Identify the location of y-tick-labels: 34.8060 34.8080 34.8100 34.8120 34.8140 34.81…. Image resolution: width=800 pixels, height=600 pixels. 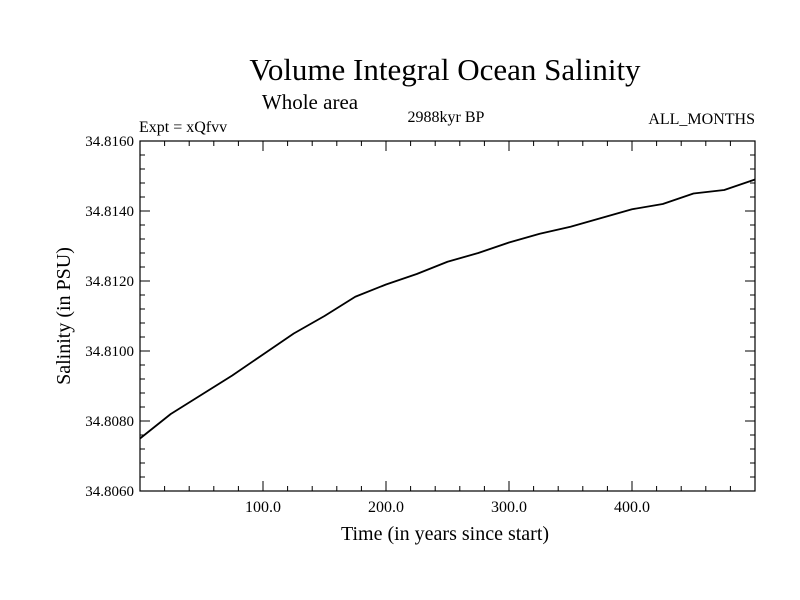
(109, 317).